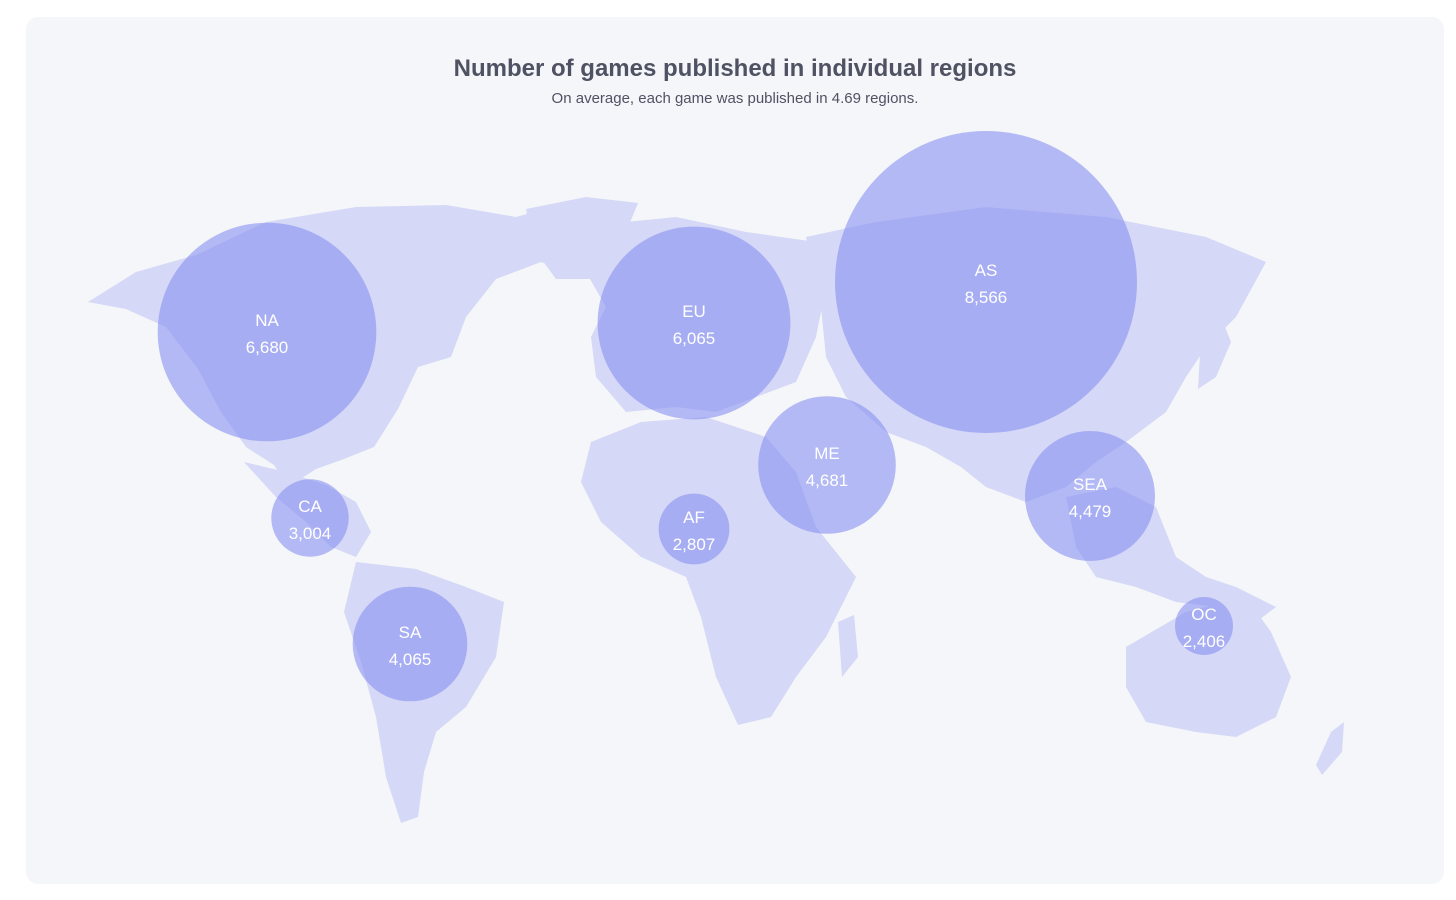 The image size is (1456, 900). What do you see at coordinates (694, 544) in the screenshot?
I see `bubble-value-af: 2,807` at bounding box center [694, 544].